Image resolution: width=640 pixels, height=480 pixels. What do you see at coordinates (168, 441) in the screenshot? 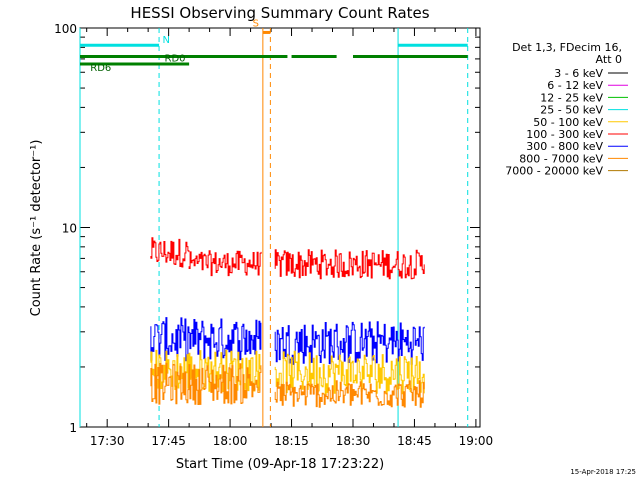
I see `x-tick-label: 17:45` at bounding box center [168, 441].